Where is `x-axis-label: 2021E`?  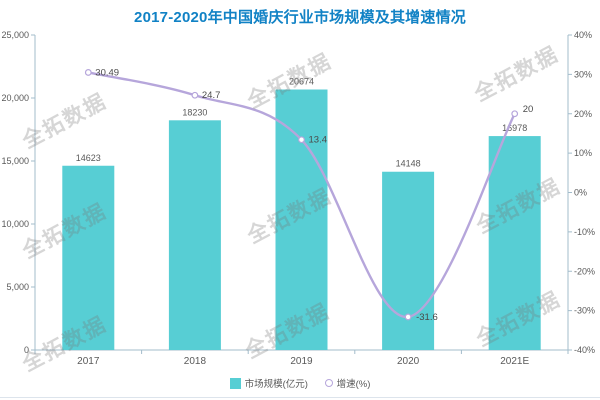
x-axis-label: 2021E is located at coordinates (514, 361).